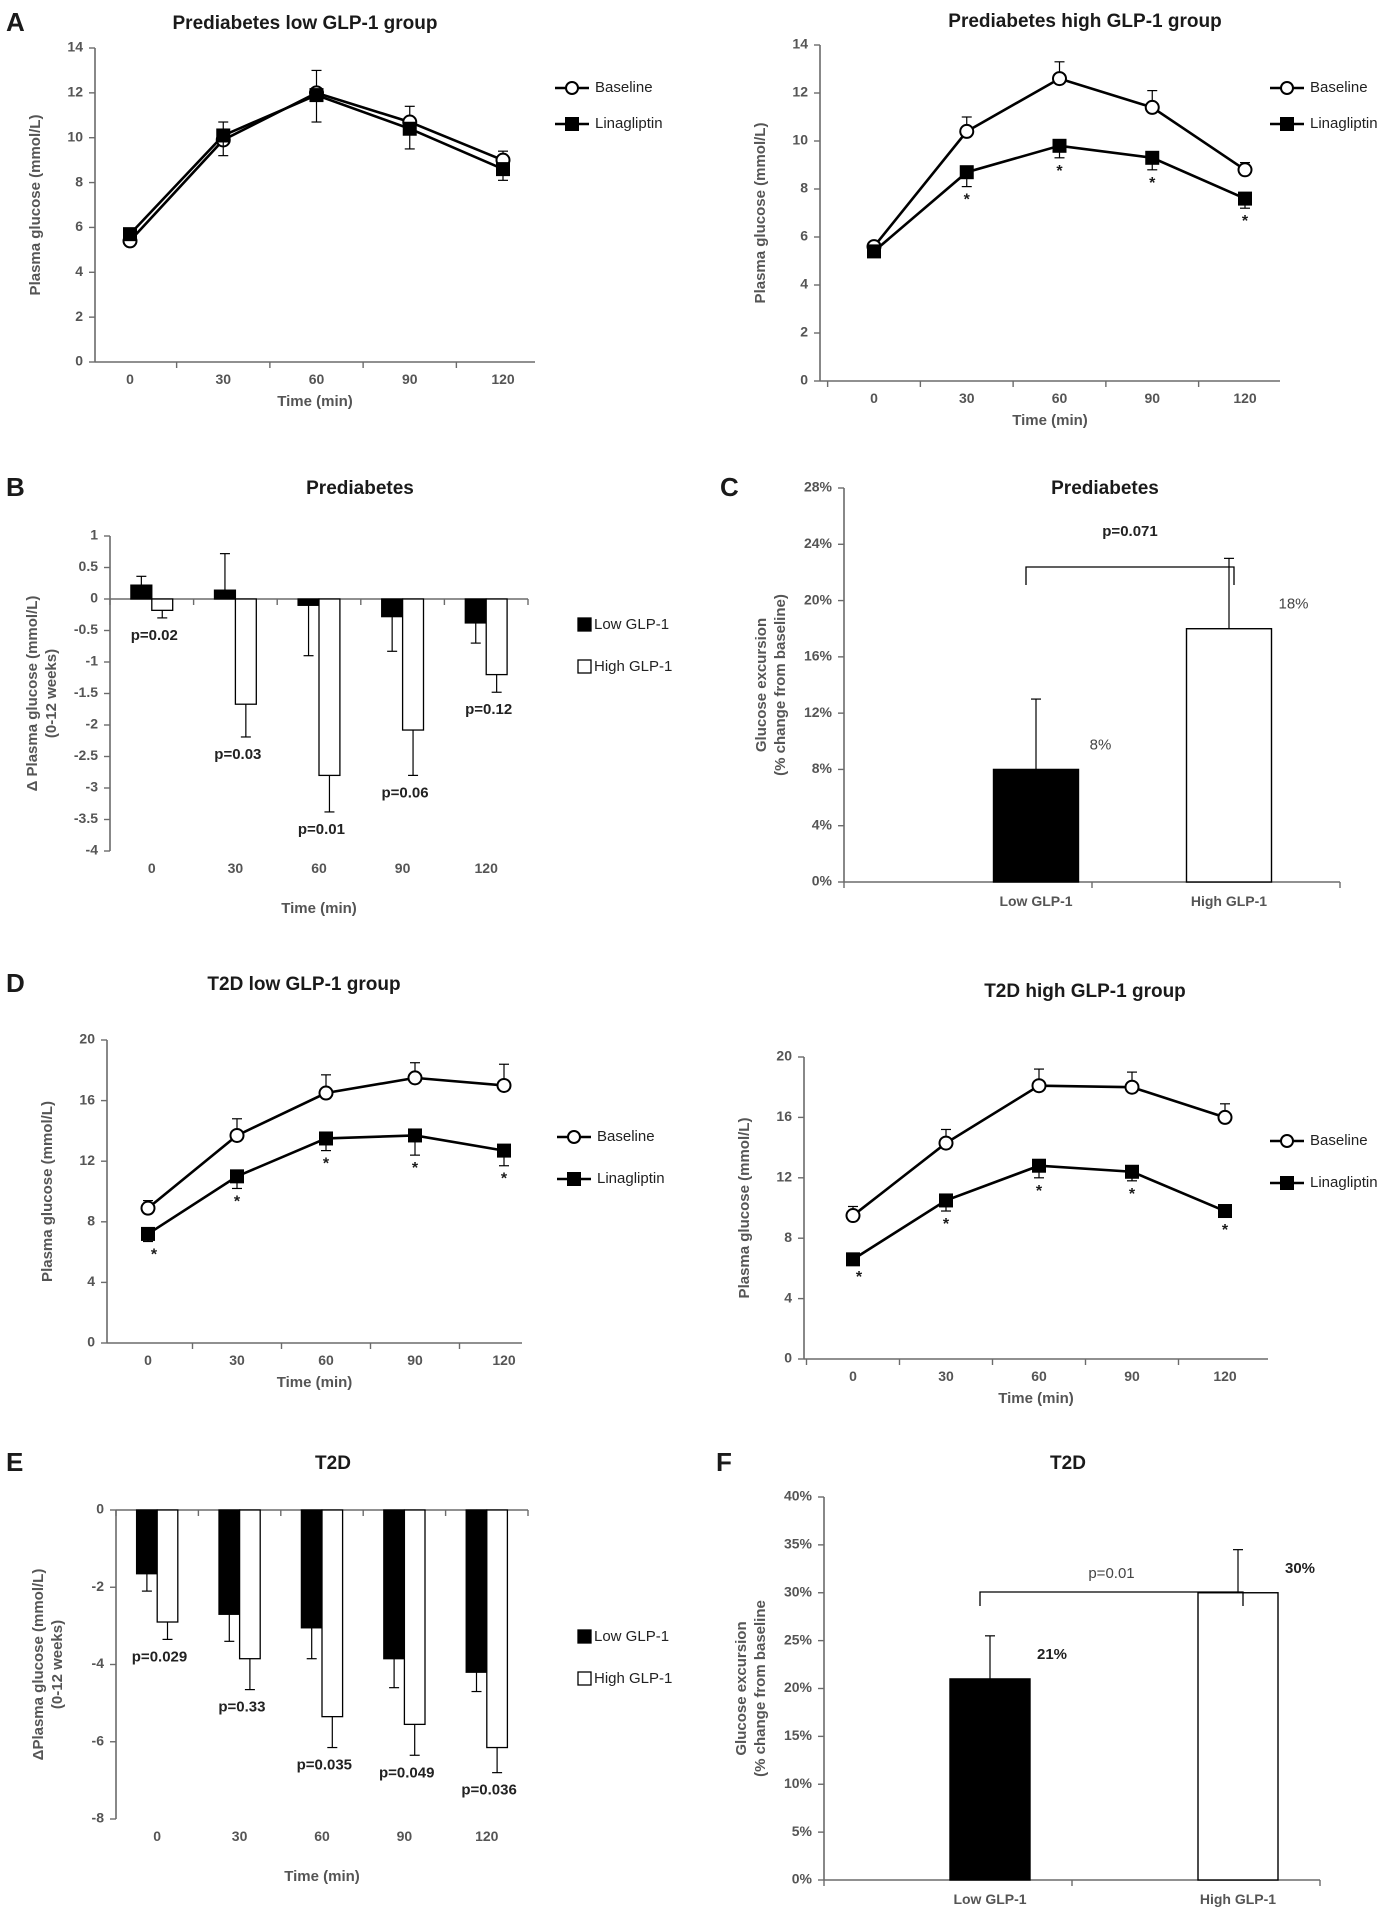  What do you see at coordinates (822, 881) in the screenshot?
I see `y-tick-label: 0%` at bounding box center [822, 881].